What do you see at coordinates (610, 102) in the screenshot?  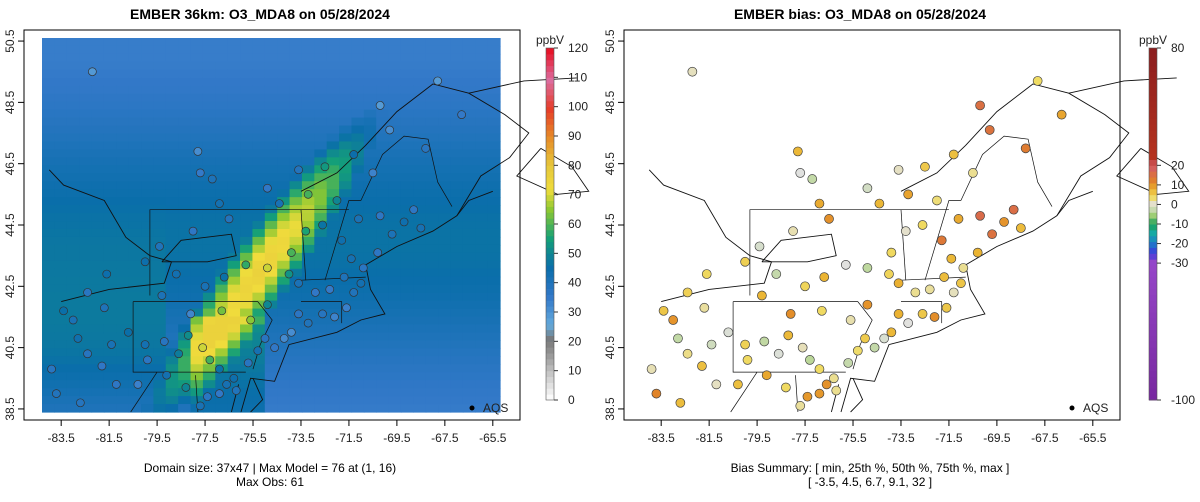 I see `bias-y-tick-label: 48.5` at bounding box center [610, 102].